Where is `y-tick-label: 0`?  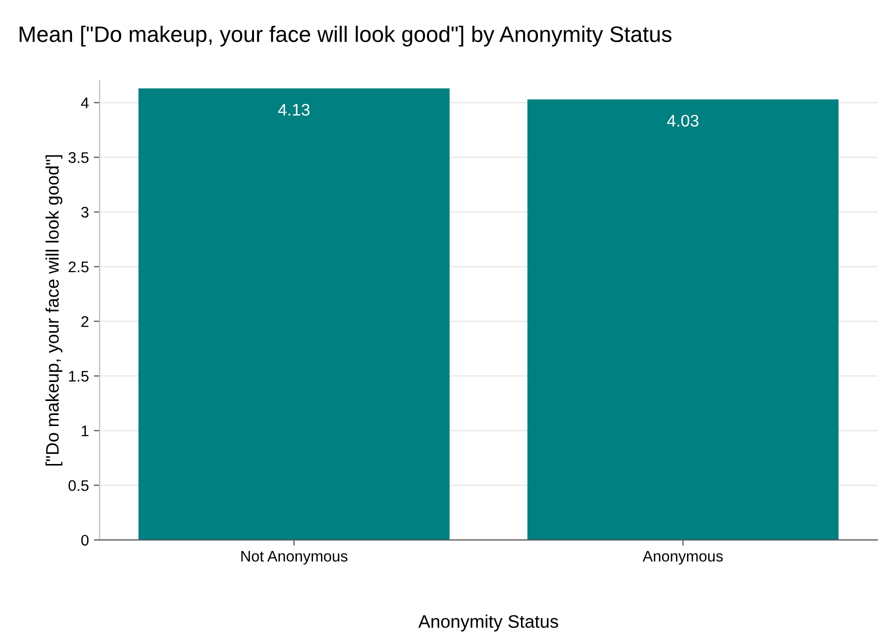 y-tick-label: 0 is located at coordinates (85, 540).